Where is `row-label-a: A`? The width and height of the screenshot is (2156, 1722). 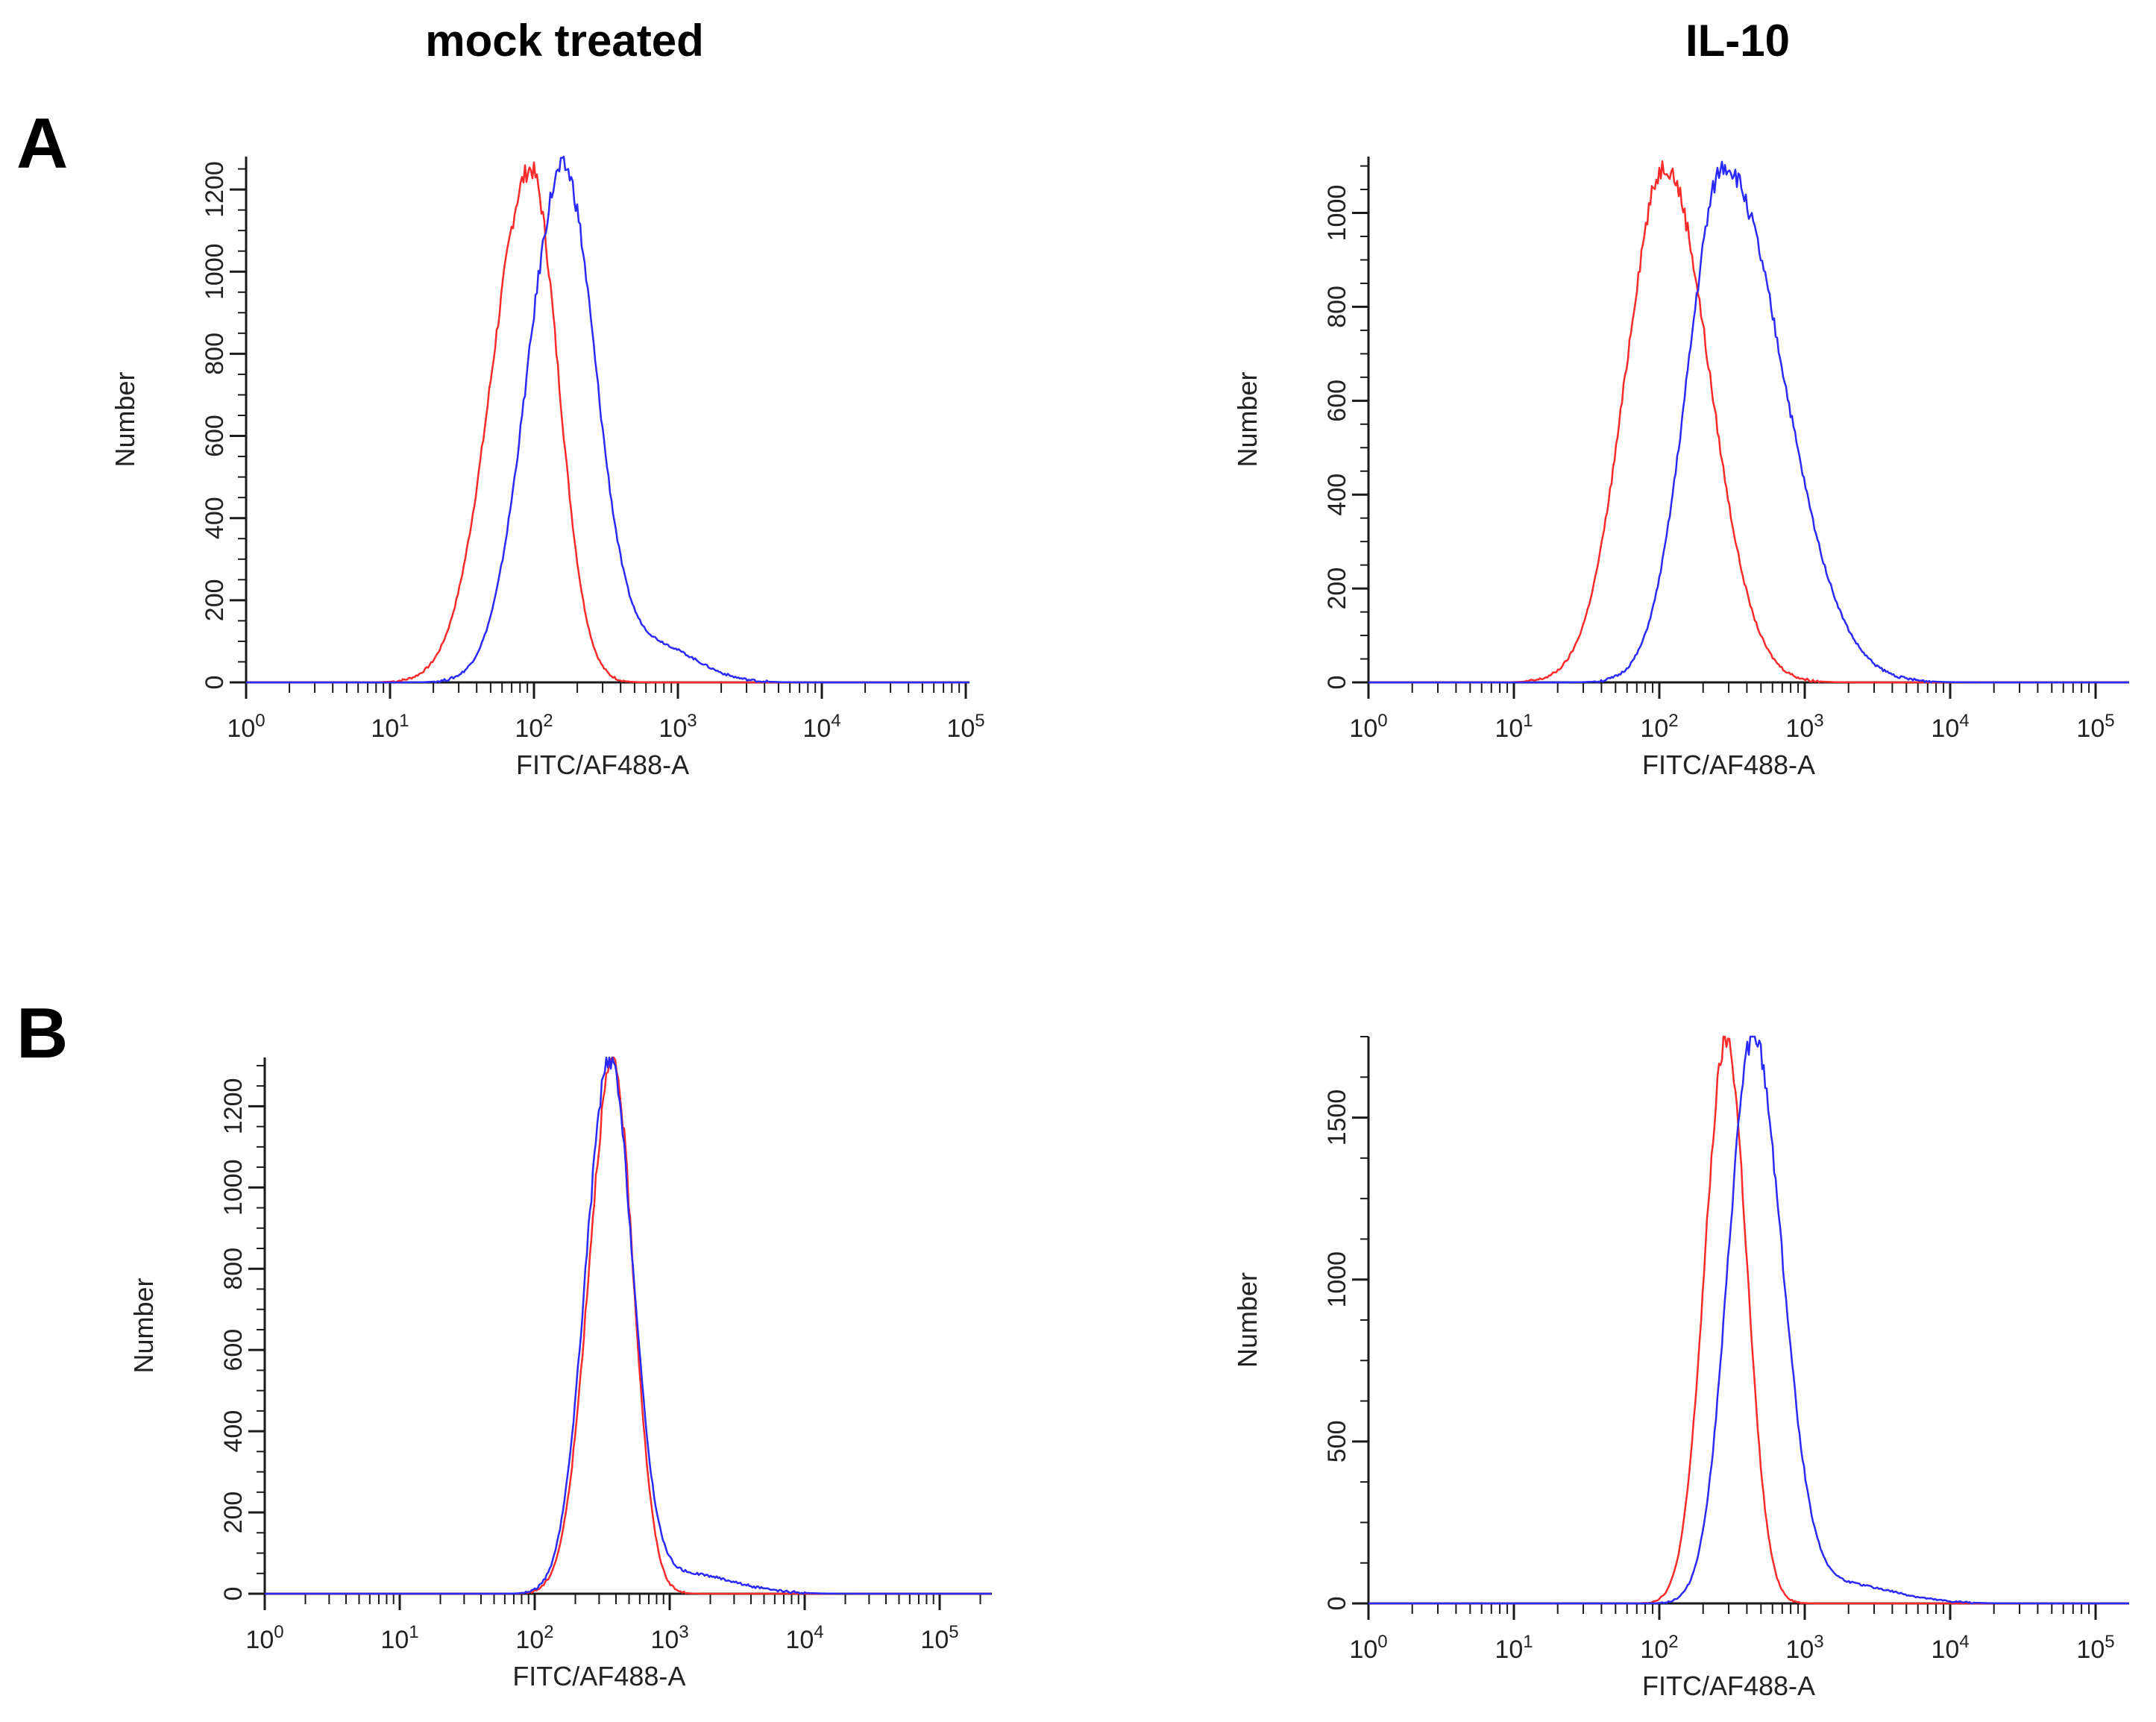
row-label-a: A is located at coordinates (42, 143).